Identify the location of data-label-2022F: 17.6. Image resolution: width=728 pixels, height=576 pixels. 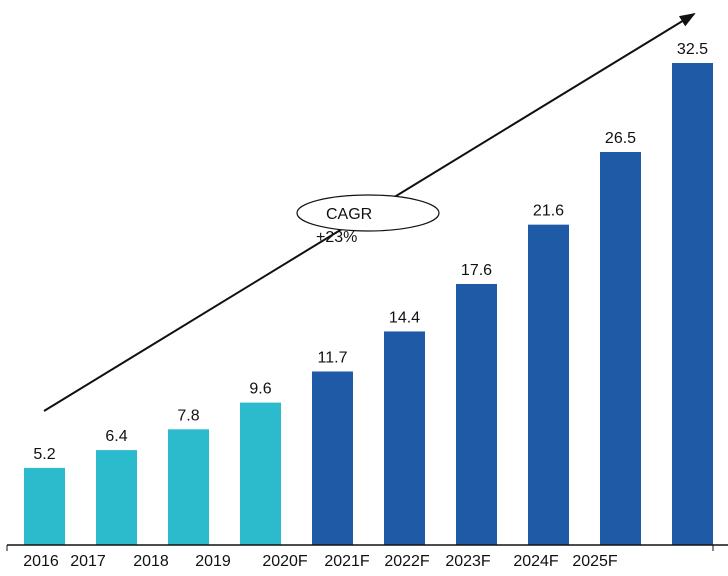
(476, 270).